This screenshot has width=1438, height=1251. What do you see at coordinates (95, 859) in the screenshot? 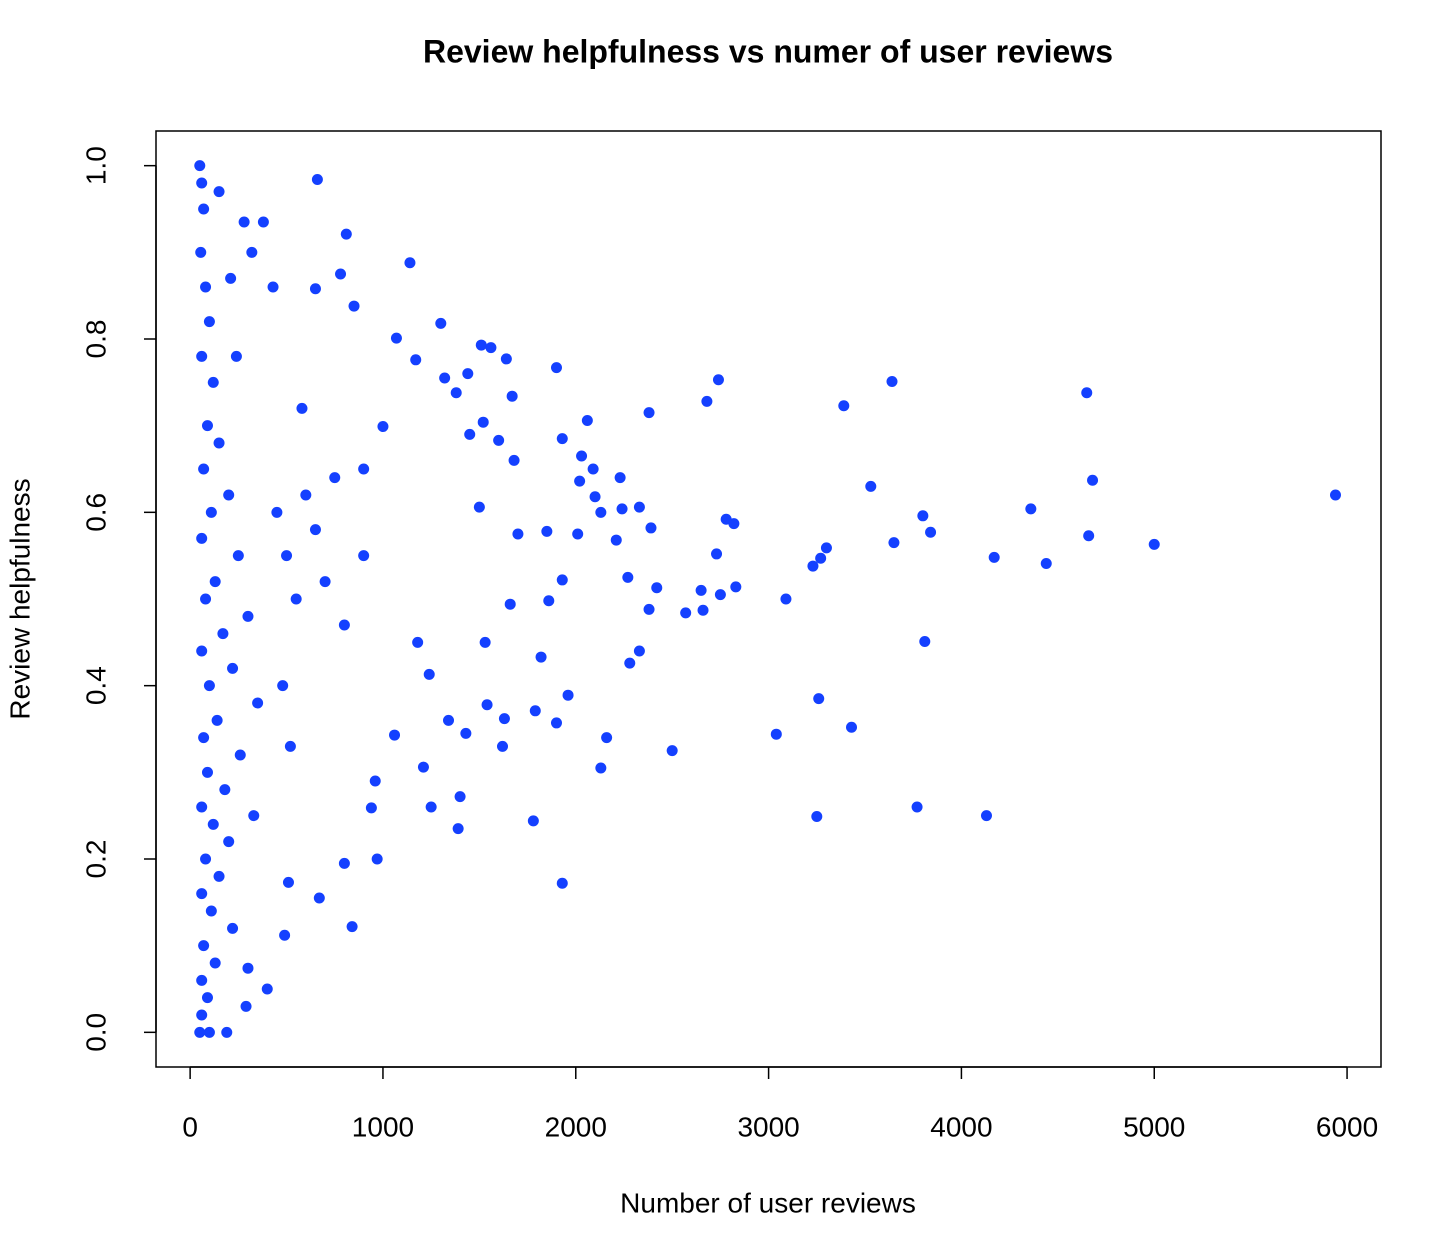
I see `y-tick-label: 0.2` at bounding box center [95, 859].